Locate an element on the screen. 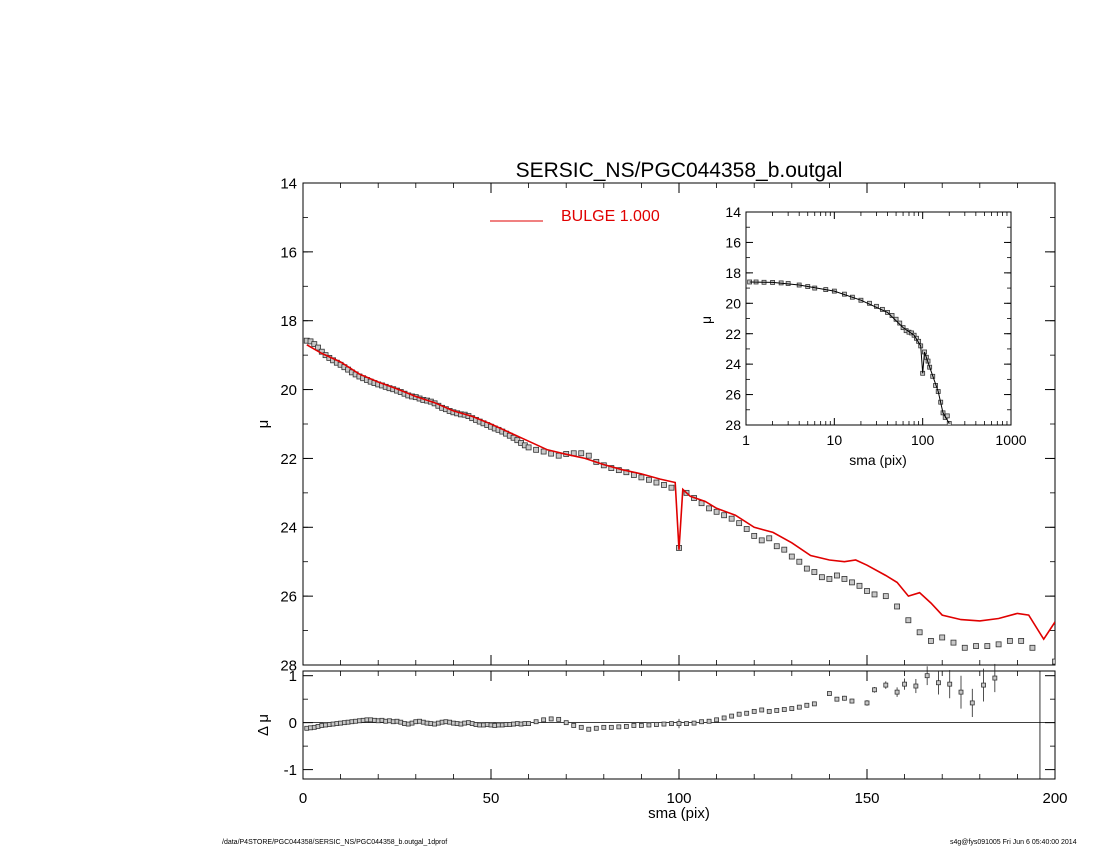 The width and height of the screenshot is (1100, 855). x-tick-label: 1000 is located at coordinates (1010, 440).